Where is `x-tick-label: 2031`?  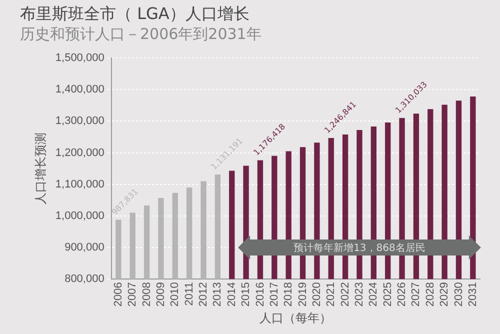
x-tick-label: 2031 is located at coordinates (472, 294).